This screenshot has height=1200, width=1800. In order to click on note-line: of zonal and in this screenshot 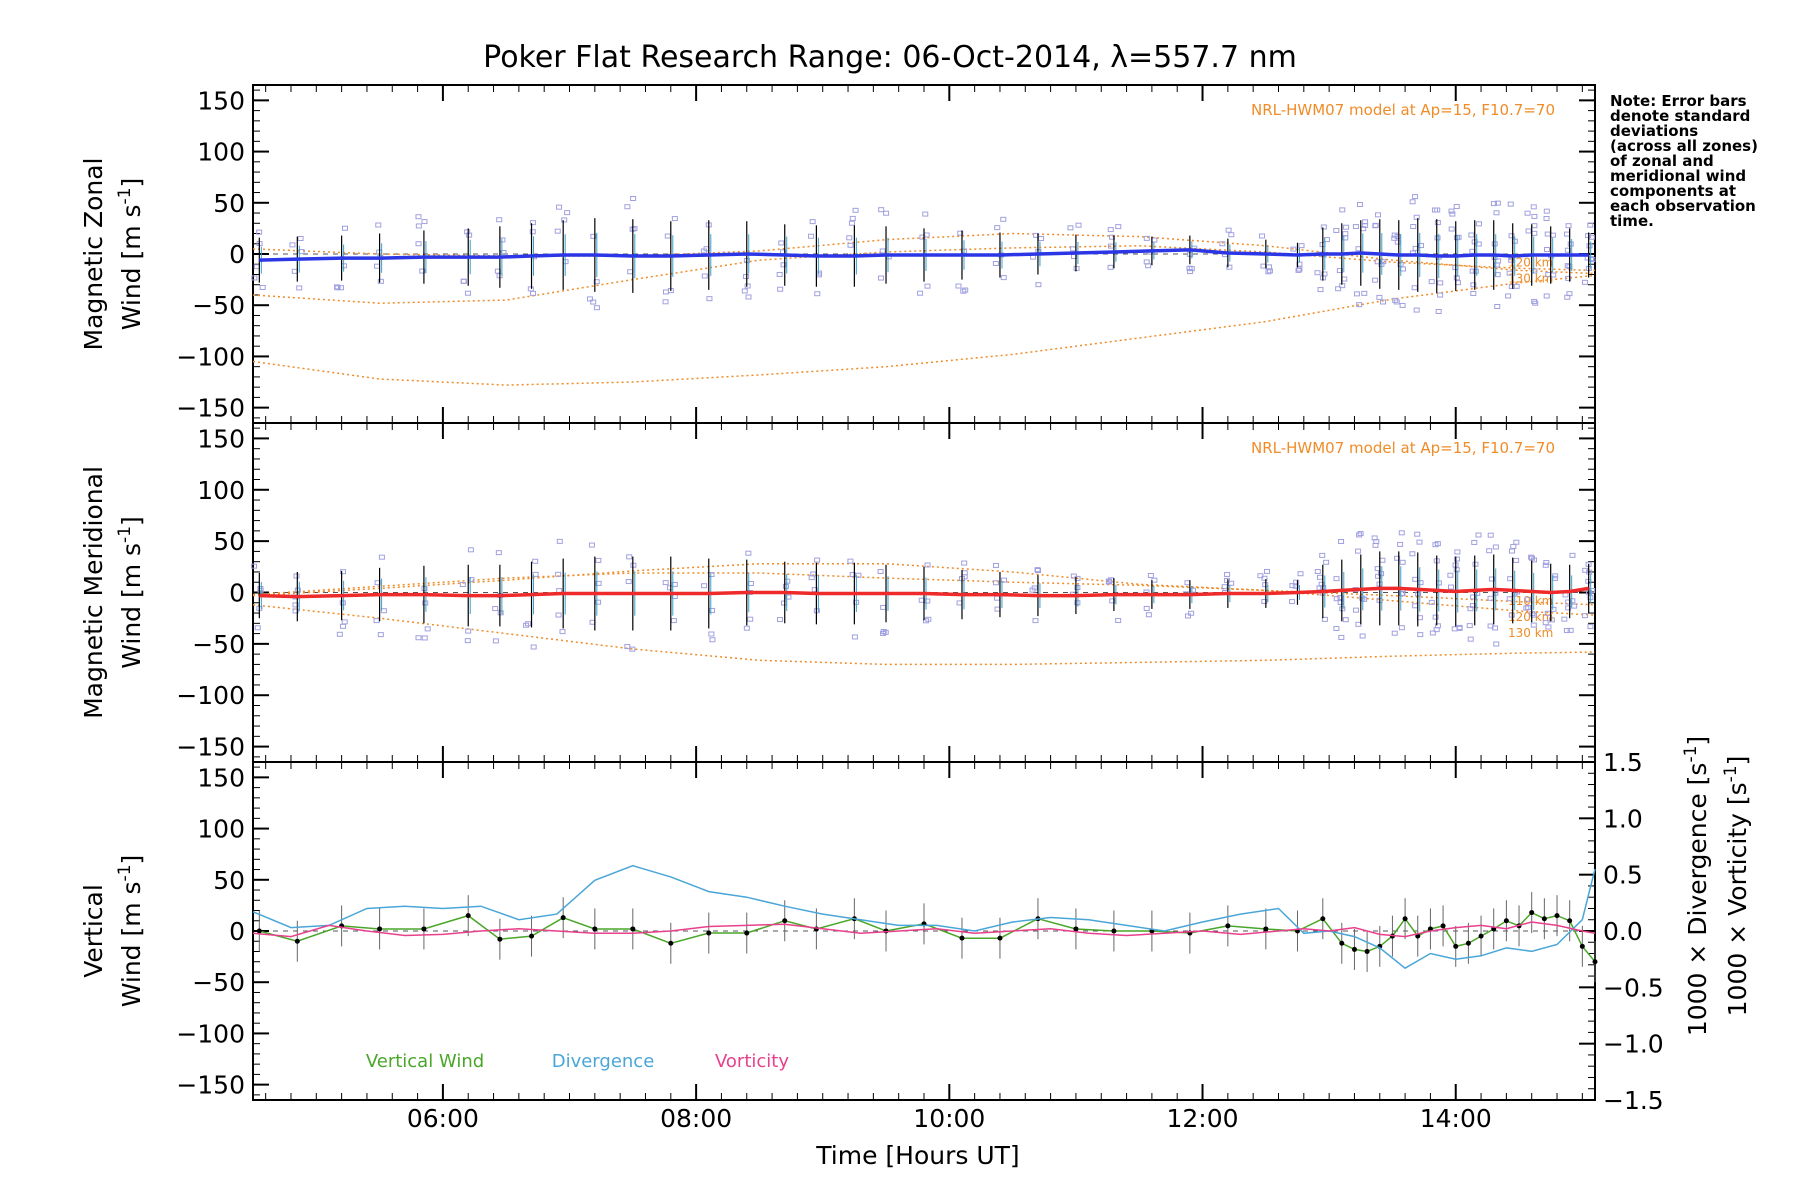, I will do `click(1662, 161)`.